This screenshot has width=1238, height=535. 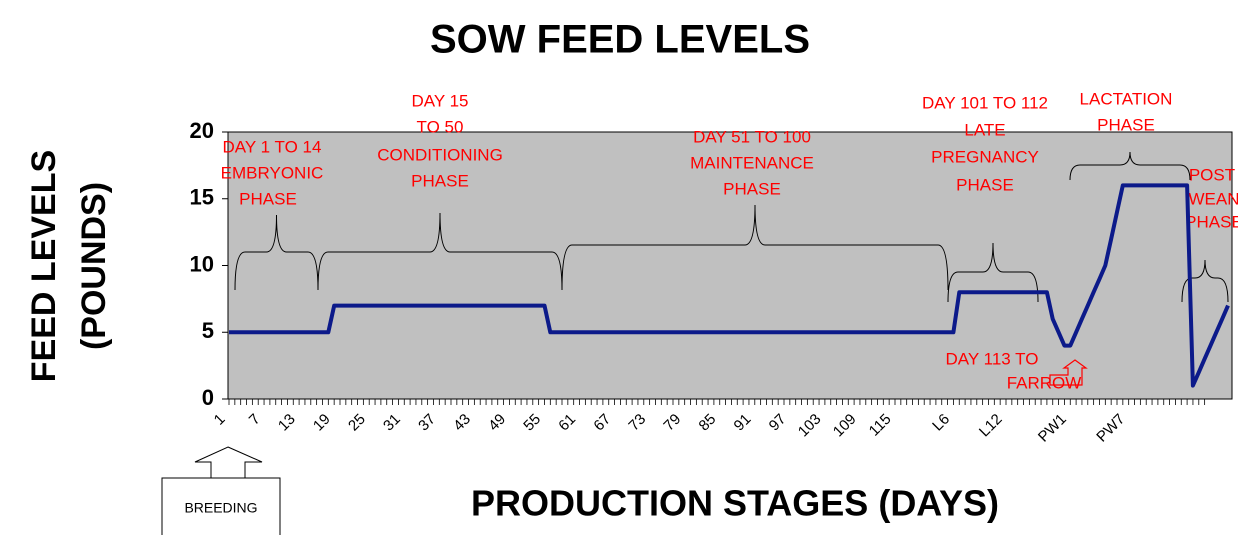 What do you see at coordinates (392, 423) in the screenshot?
I see `x-tick-label: 31` at bounding box center [392, 423].